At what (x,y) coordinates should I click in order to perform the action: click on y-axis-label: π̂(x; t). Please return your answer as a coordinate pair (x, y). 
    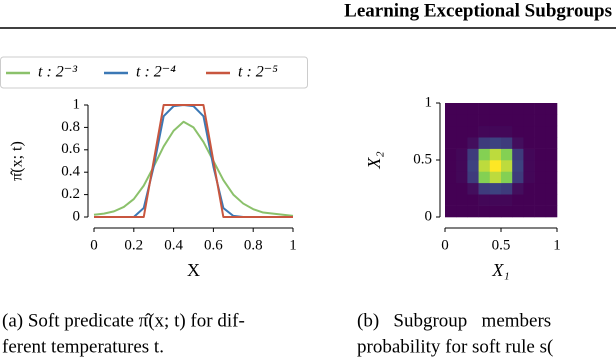
    Looking at the image, I should click on (17, 161).